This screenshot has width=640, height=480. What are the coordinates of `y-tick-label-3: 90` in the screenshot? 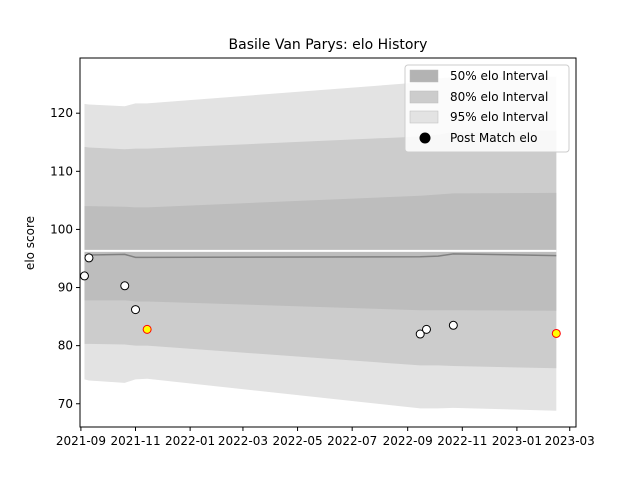 It's located at (65, 288).